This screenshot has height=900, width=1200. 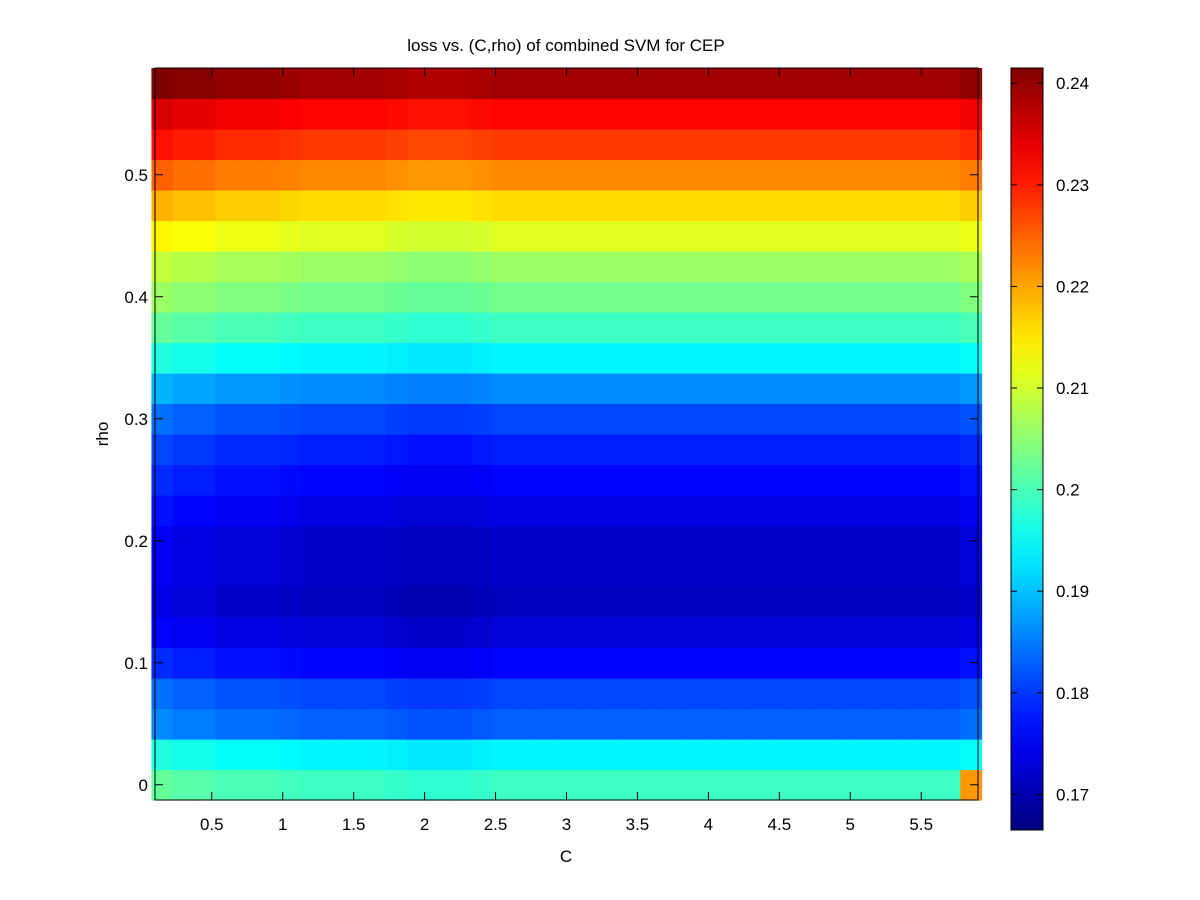 What do you see at coordinates (566, 856) in the screenshot?
I see `x-axis-label: C` at bounding box center [566, 856].